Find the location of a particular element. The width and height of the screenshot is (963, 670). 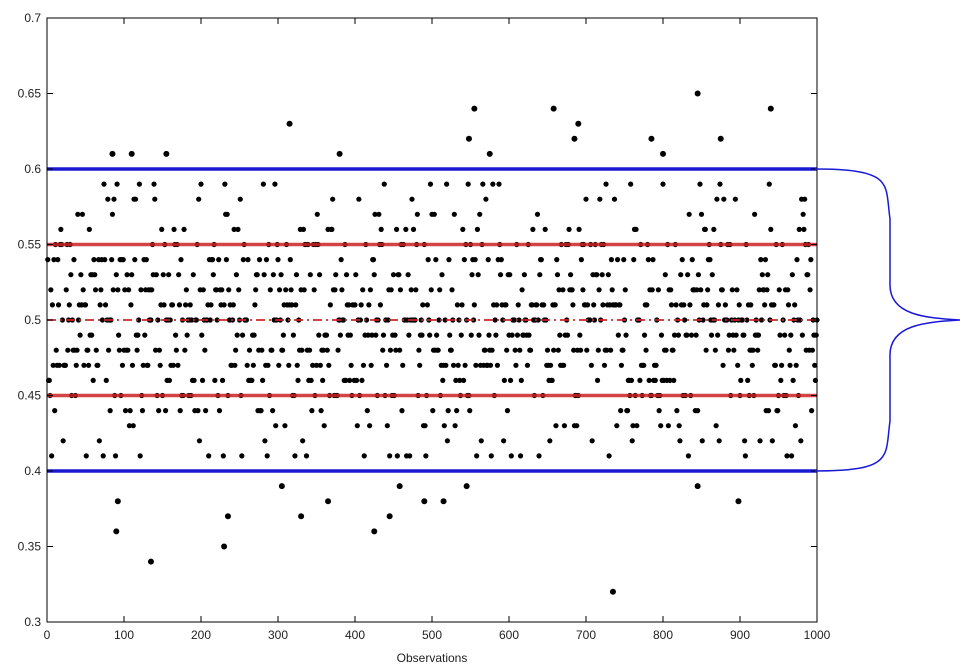

x-tick-label: 400 is located at coordinates (355, 635).